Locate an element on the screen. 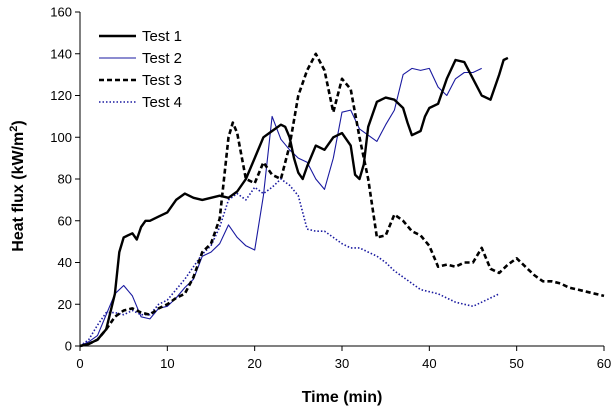 Image resolution: width=613 pixels, height=411 pixels. x-tick-label: 10 is located at coordinates (167, 363).